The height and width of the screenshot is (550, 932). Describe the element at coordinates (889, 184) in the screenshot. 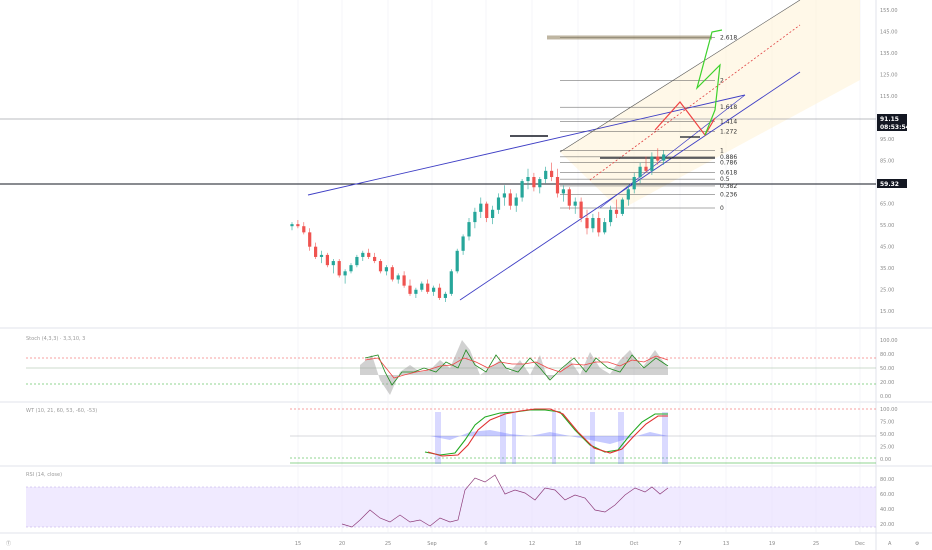

I see `price-tag-label: 59.32` at that location.